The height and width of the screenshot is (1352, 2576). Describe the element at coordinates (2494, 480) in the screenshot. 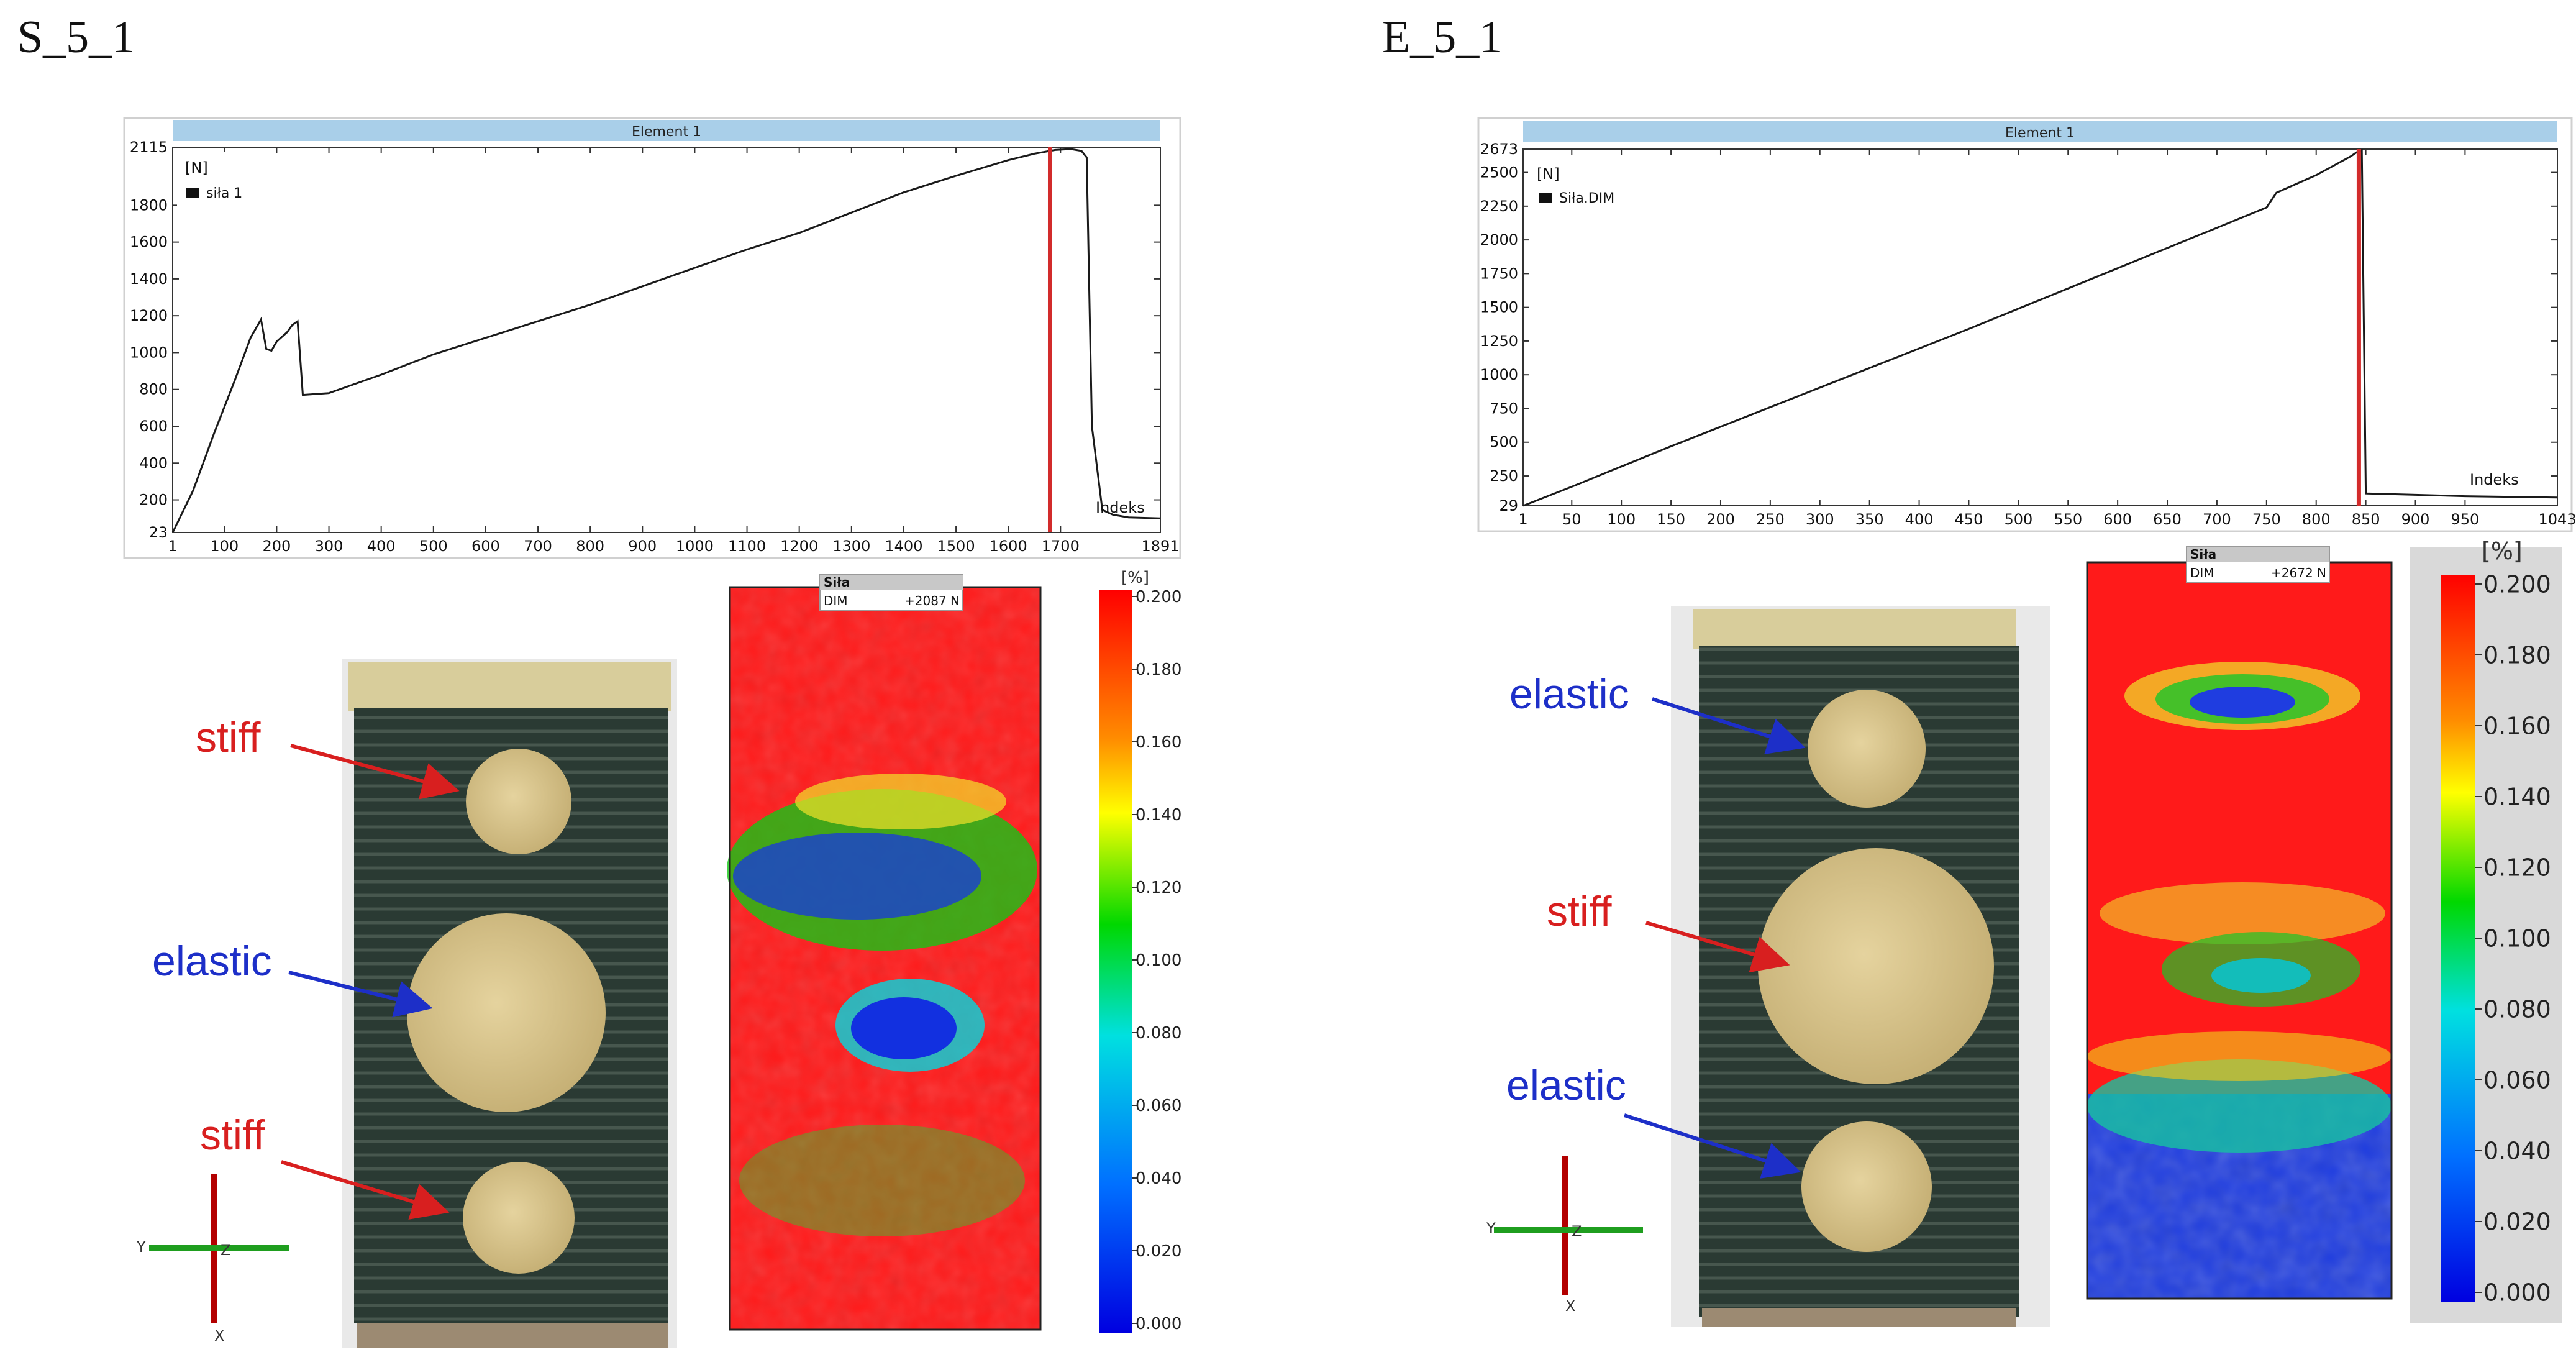

I see `right-xlabel: Indeks` at that location.